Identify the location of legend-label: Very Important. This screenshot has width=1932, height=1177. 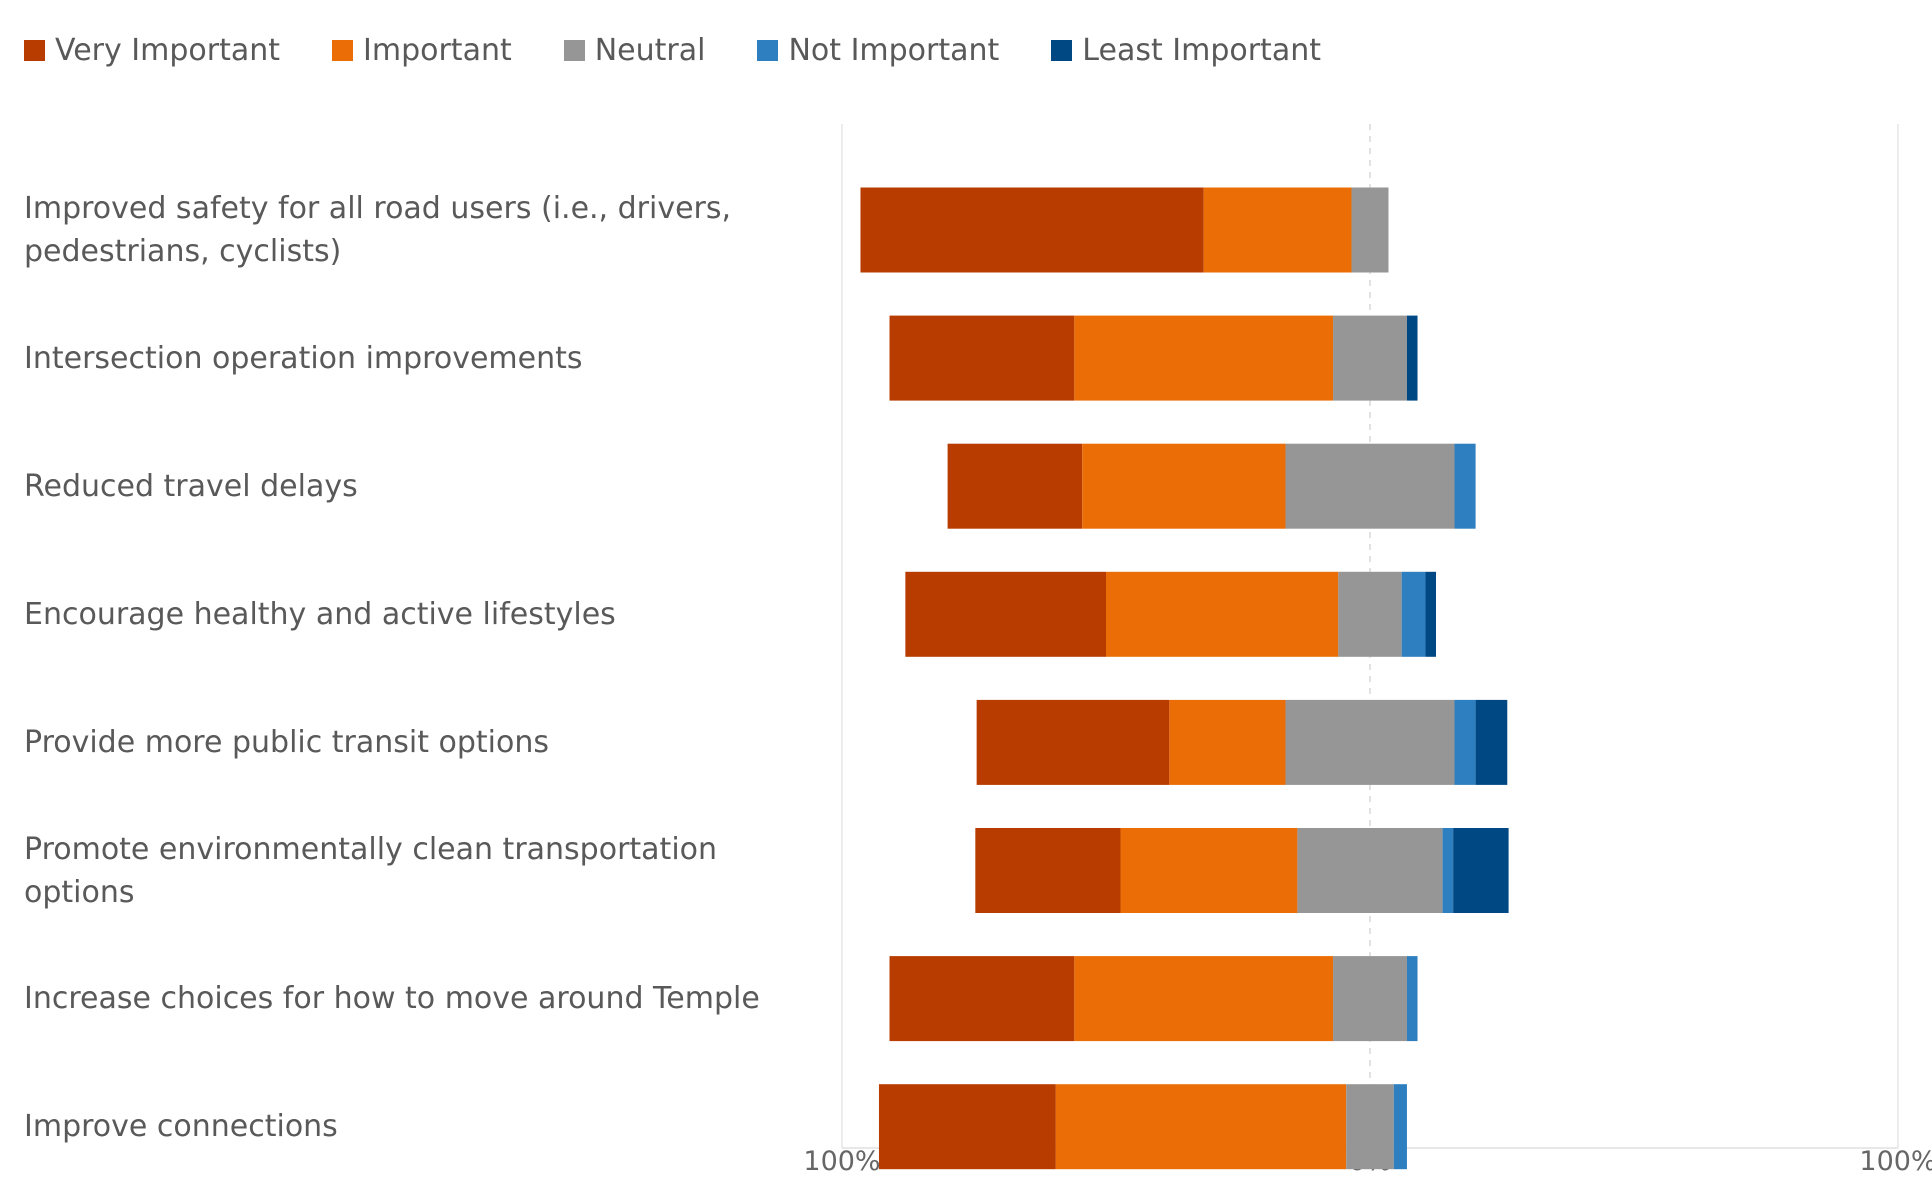
(167, 50).